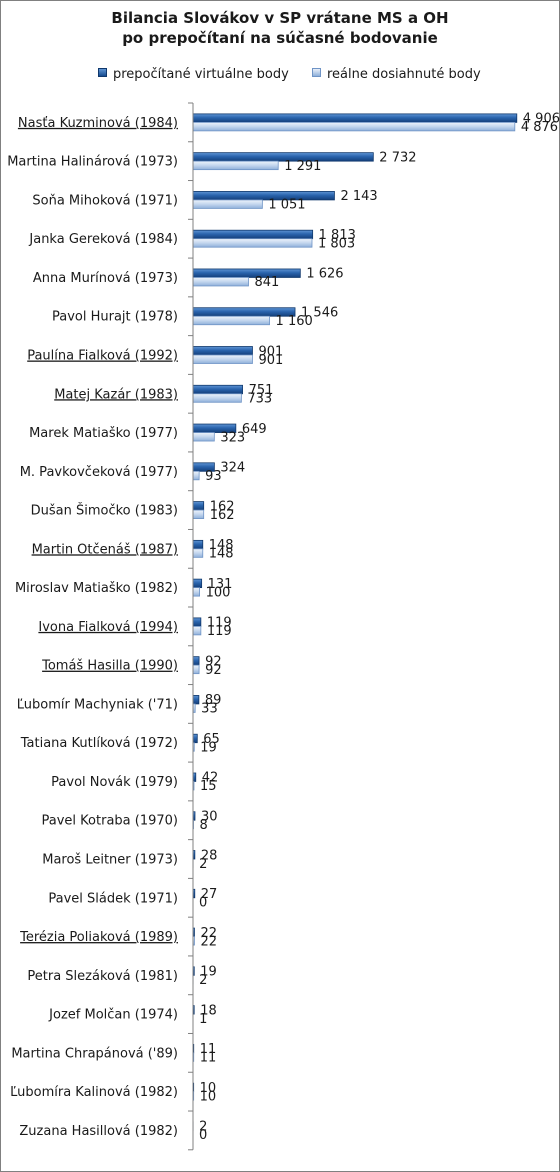 The width and height of the screenshot is (560, 1172). What do you see at coordinates (102, 72) in the screenshot?
I see `legend-swatch-virtual` at bounding box center [102, 72].